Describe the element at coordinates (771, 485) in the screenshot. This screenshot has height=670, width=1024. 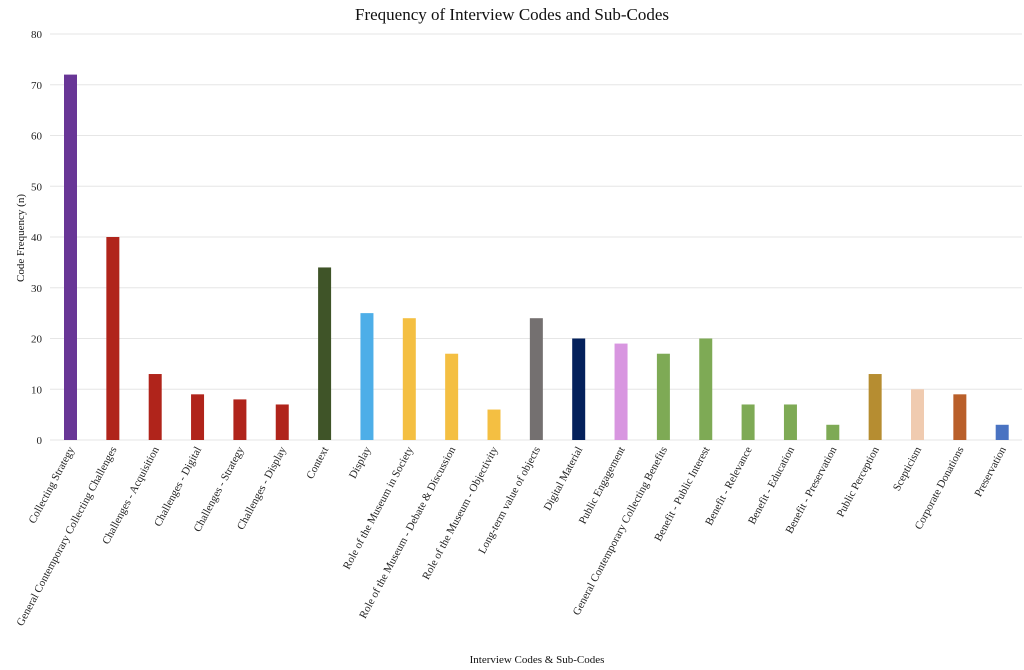
I see `x-tick-label: Benefit - Education` at that location.